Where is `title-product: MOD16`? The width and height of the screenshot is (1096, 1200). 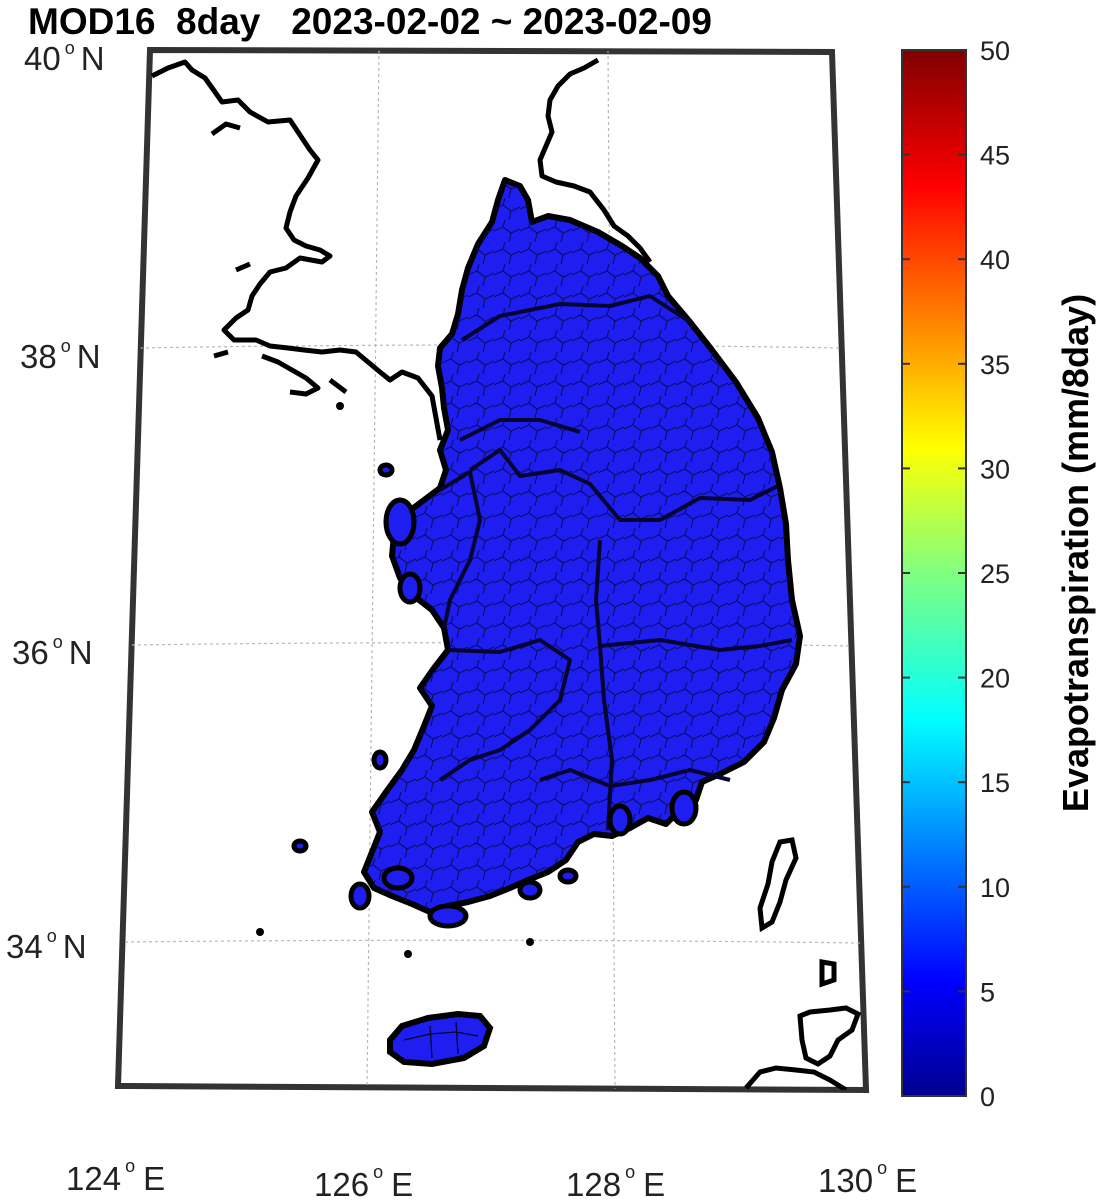
title-product: MOD16 is located at coordinates (92, 21).